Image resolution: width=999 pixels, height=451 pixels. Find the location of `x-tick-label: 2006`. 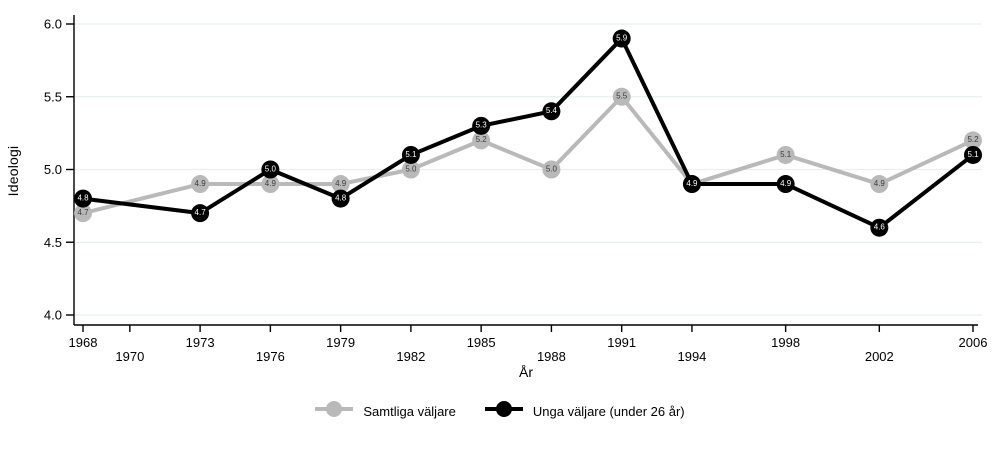

x-tick-label: 2006 is located at coordinates (973, 342).